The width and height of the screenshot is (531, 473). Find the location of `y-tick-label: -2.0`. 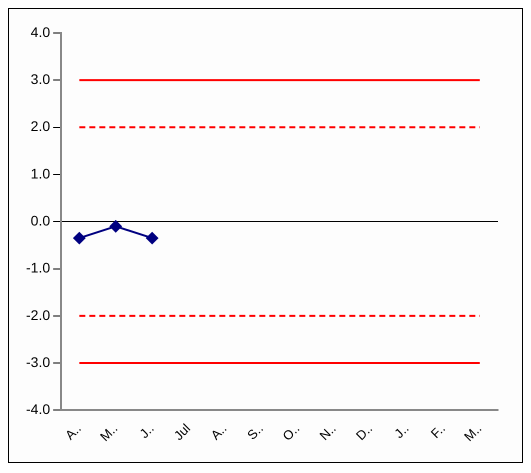

y-tick-label: -2.0 is located at coordinates (38, 314).